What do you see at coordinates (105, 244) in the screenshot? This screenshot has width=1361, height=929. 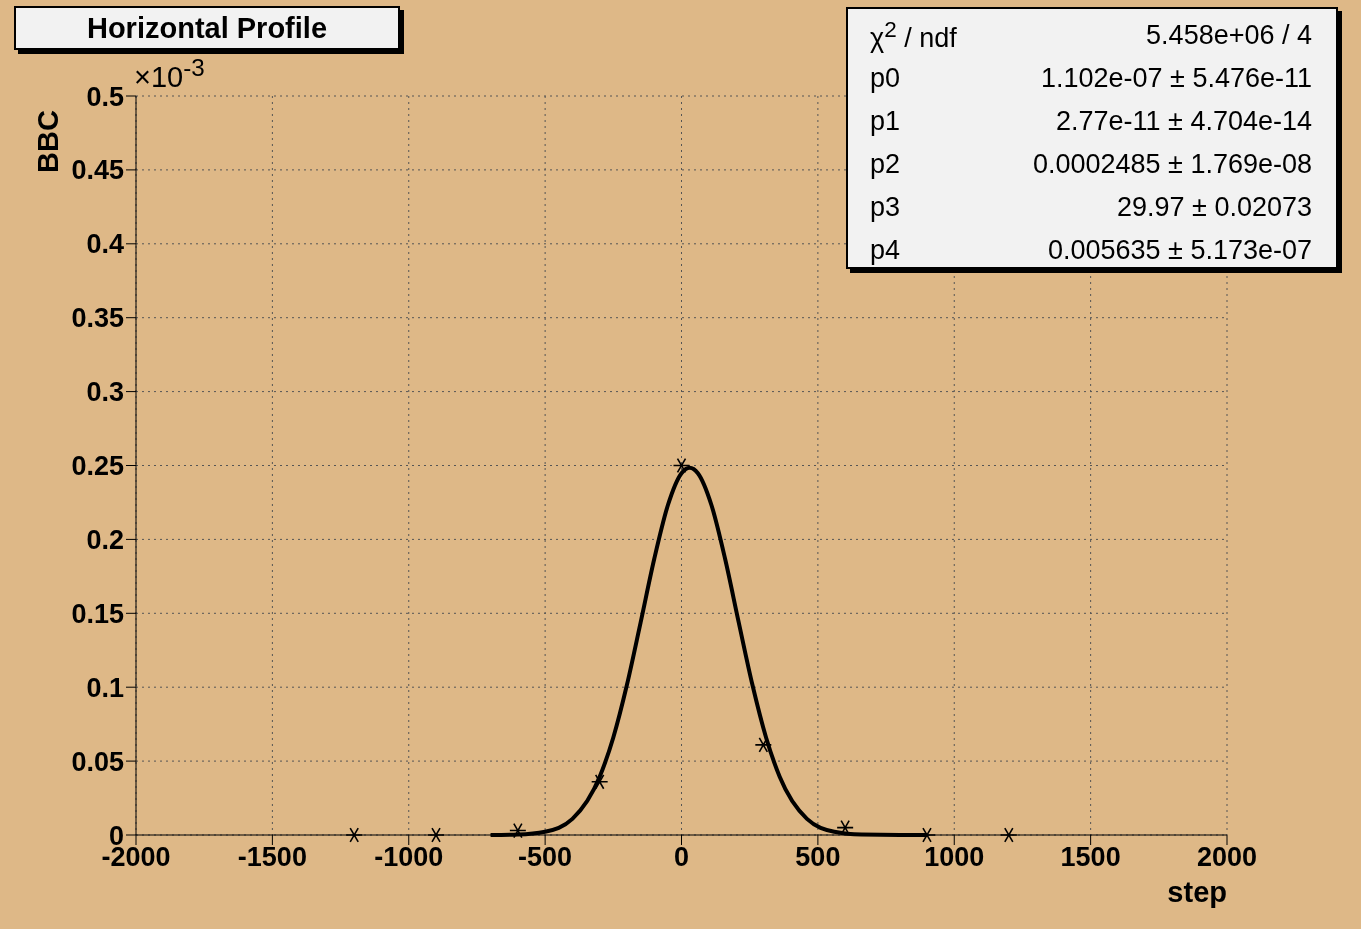 I see `y-tick-label: 0.4` at bounding box center [105, 244].